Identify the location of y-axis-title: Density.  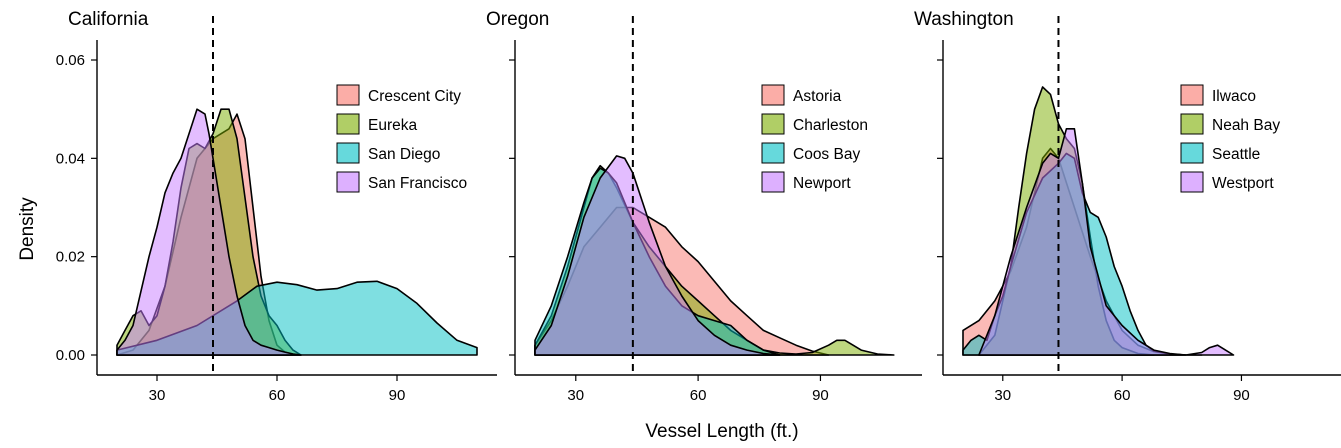
(27, 229).